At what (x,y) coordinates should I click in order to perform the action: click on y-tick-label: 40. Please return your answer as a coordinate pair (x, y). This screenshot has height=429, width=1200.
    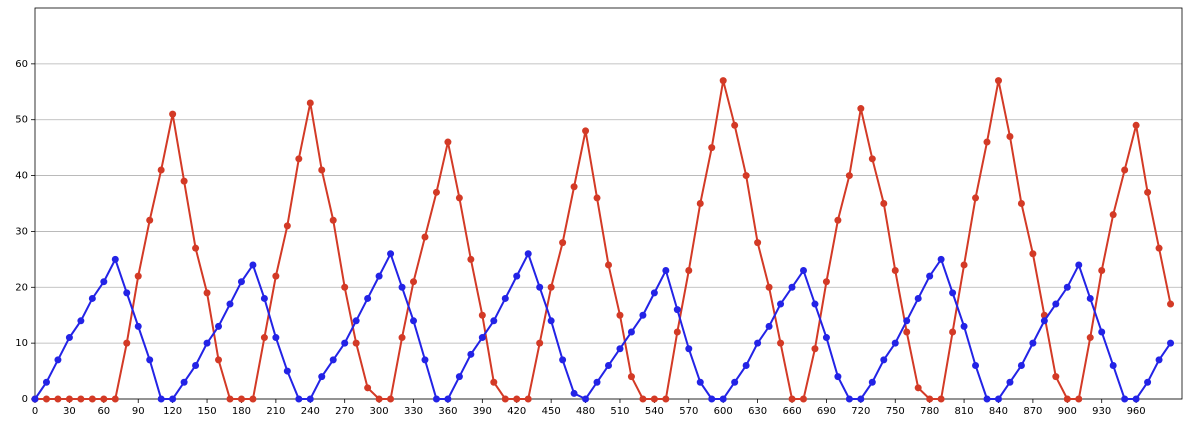
    Looking at the image, I should click on (21, 176).